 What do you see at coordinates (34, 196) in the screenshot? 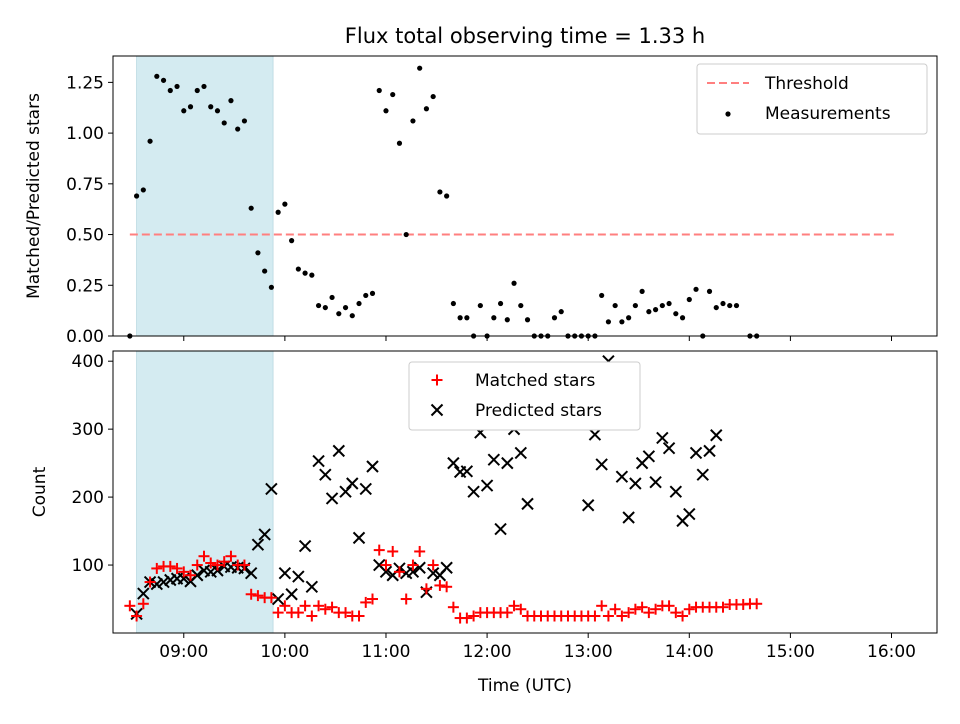
I see `top-y-axis-label: Matched/Predicted stars` at bounding box center [34, 196].